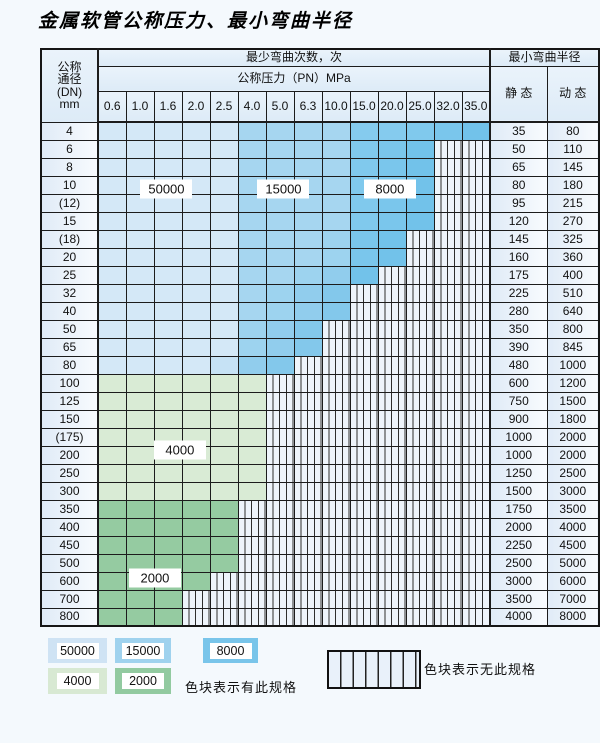  What do you see at coordinates (320, 563) in the screenshot?
I see `table-row: 500 2500 5000` at bounding box center [320, 563].